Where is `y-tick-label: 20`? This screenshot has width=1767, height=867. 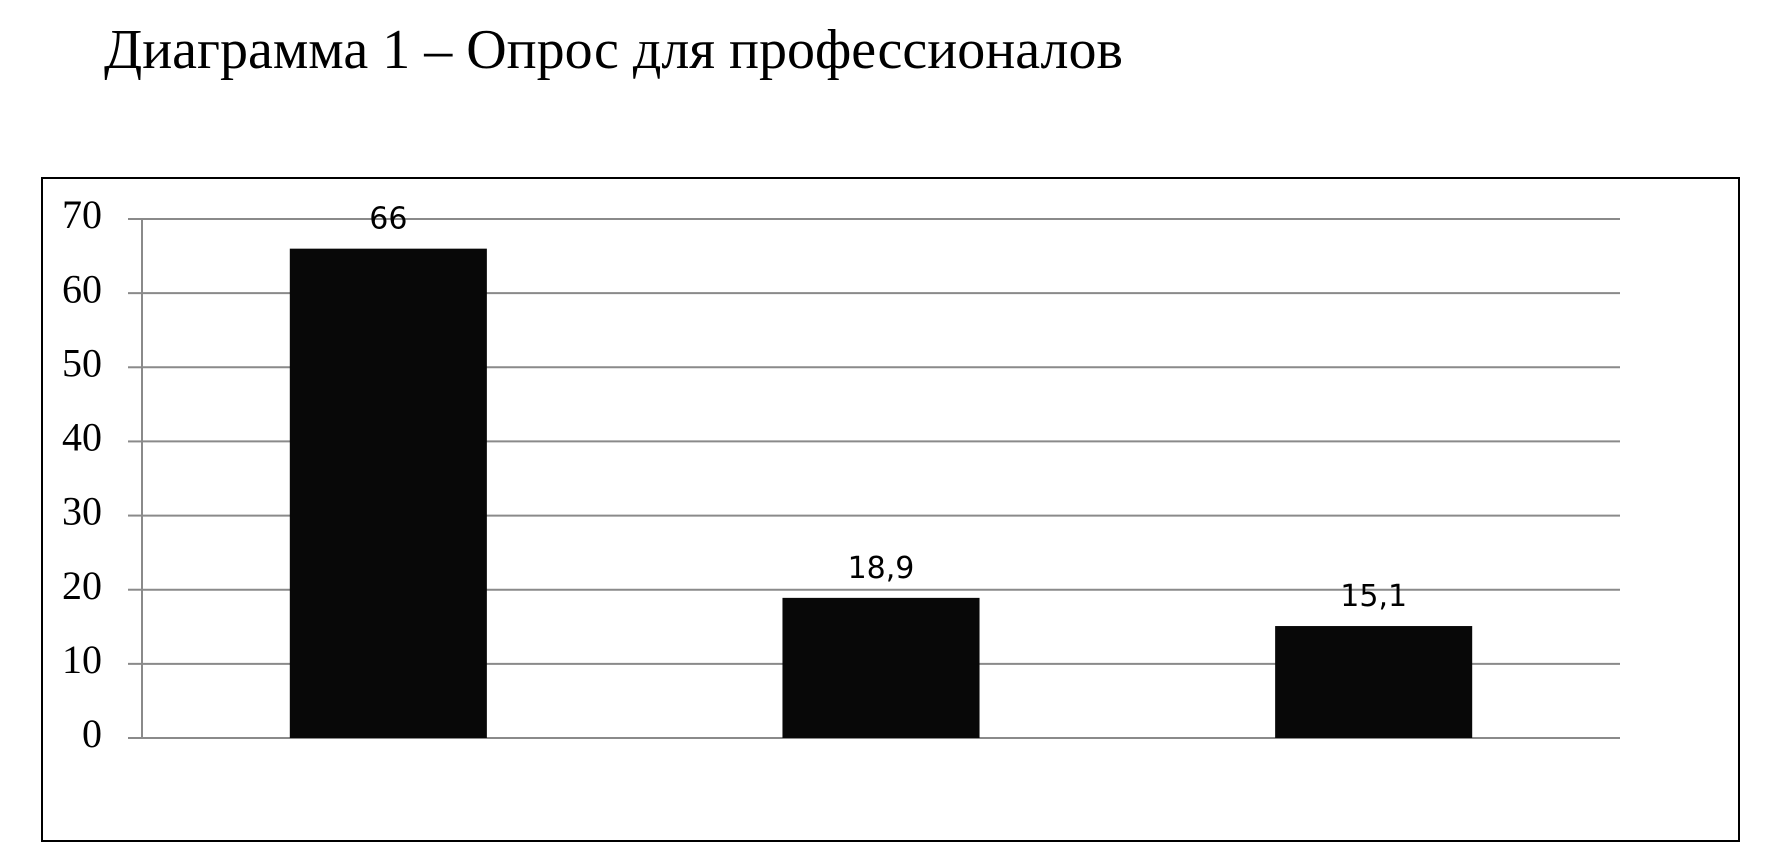
y-tick-label: 20 is located at coordinates (82, 585).